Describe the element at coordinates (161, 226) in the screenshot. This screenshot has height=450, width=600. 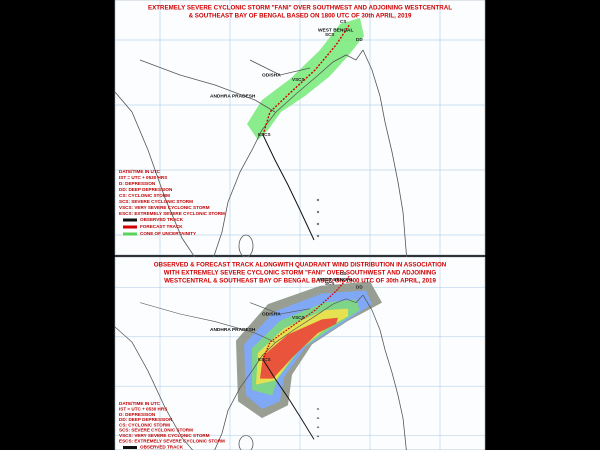
I see `key-label: FORECAST TRACK` at that location.